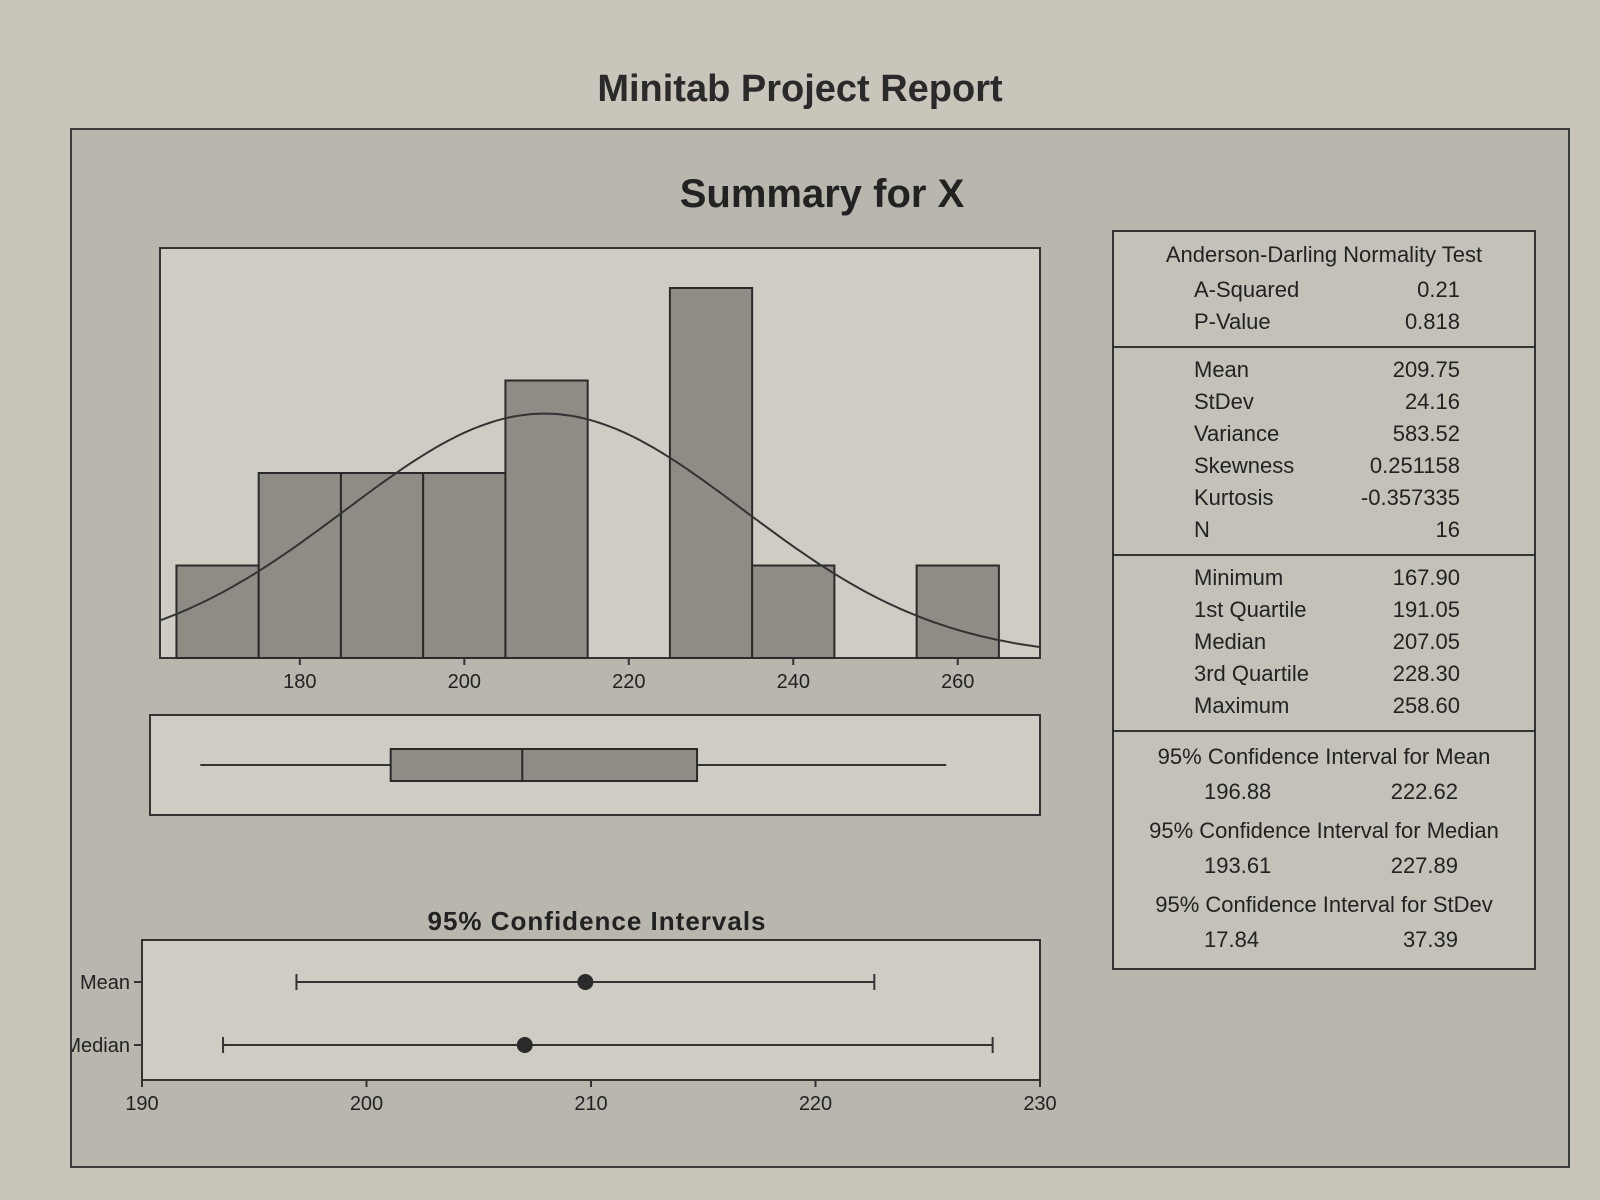 This screenshot has width=1600, height=1200. I want to click on stat-value: 209.75, so click(1426, 369).